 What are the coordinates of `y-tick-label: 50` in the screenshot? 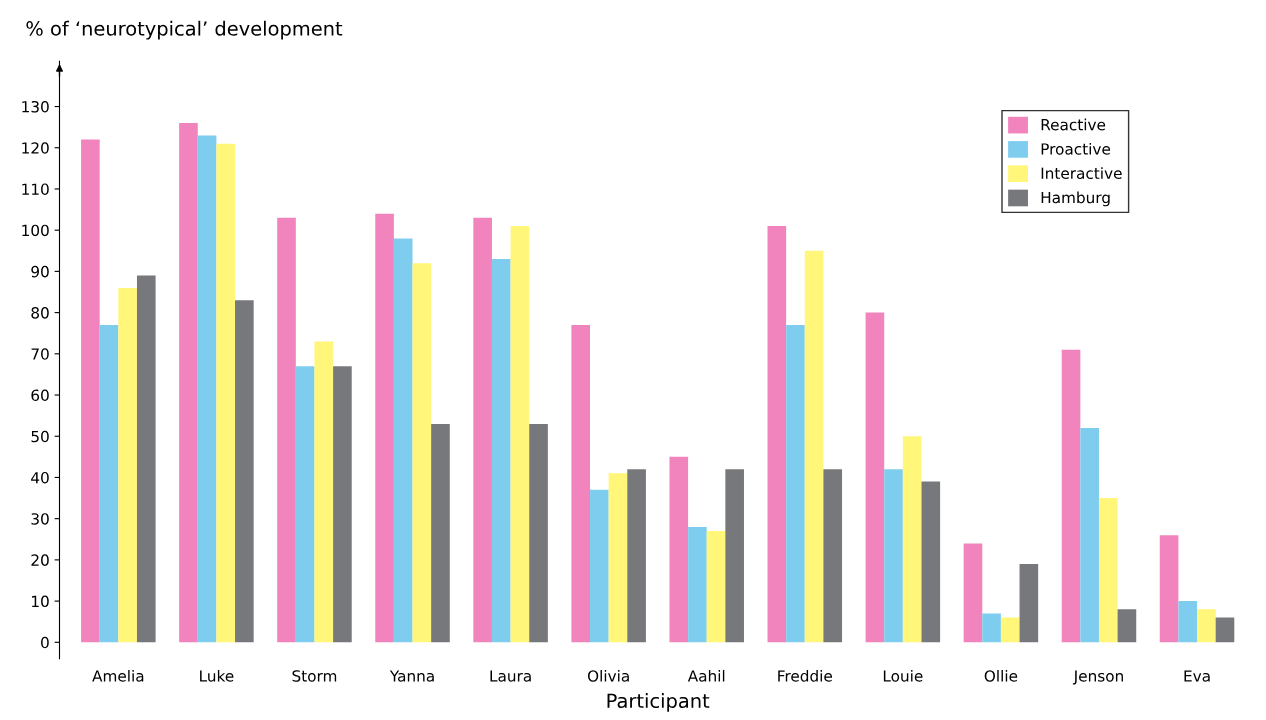 It's located at (40, 436).